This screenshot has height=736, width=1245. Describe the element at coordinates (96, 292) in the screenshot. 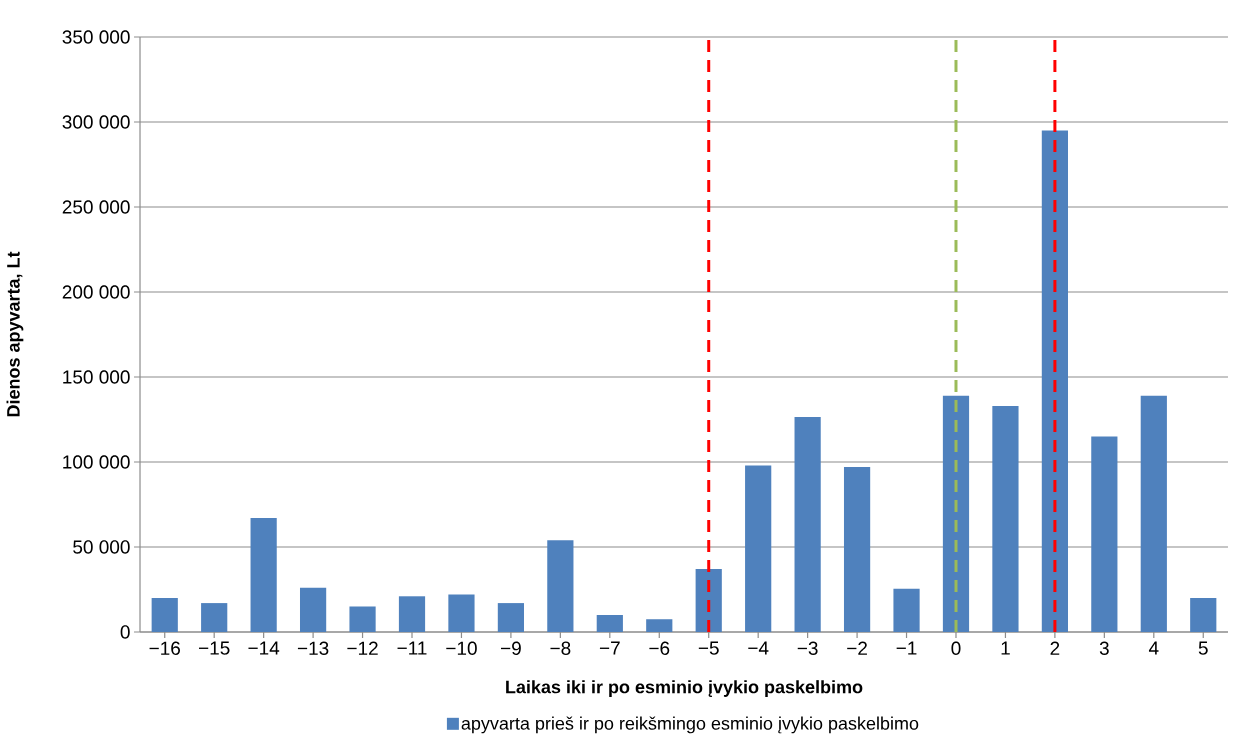

I see `y-tick-label: 200 000` at that location.